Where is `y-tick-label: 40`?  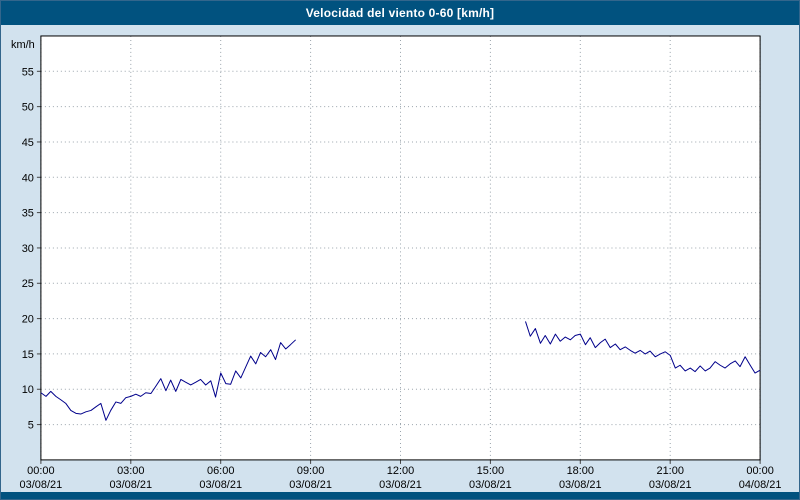 y-tick-label: 40 is located at coordinates (28, 178).